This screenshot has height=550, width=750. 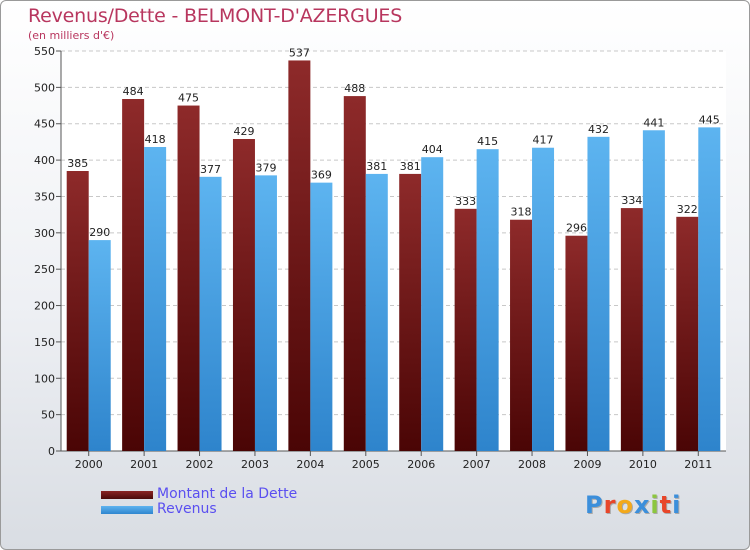 I want to click on value-label-revenus: 377, so click(x=210, y=169).